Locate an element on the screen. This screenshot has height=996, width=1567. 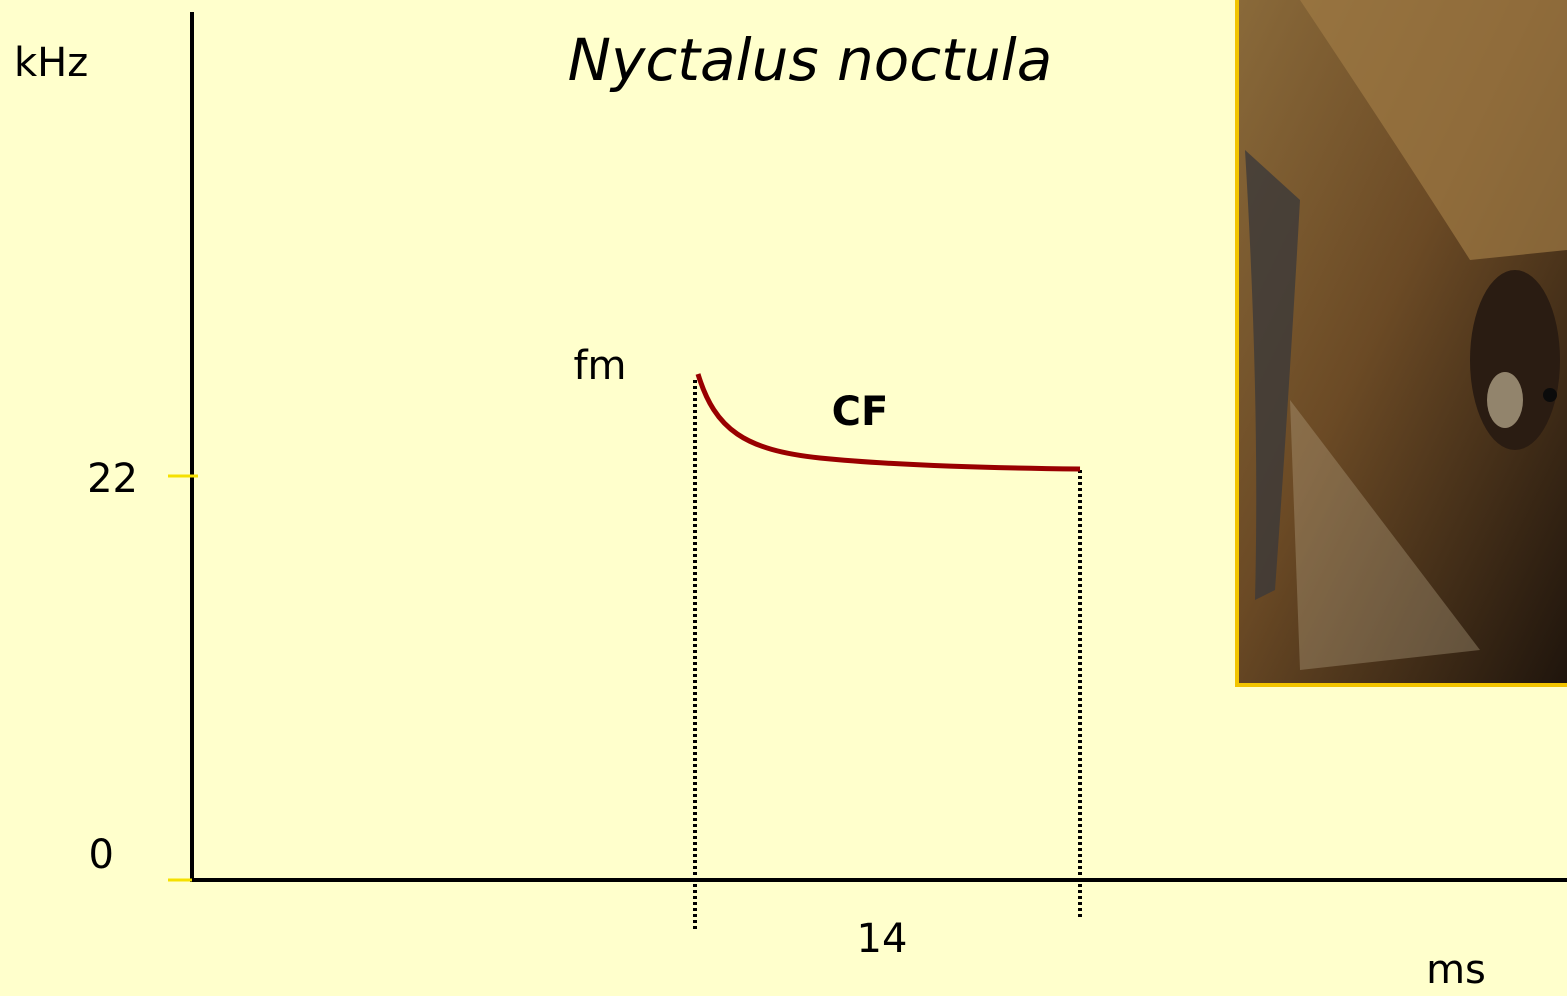
y-axis-label: kHz is located at coordinates (51, 63).